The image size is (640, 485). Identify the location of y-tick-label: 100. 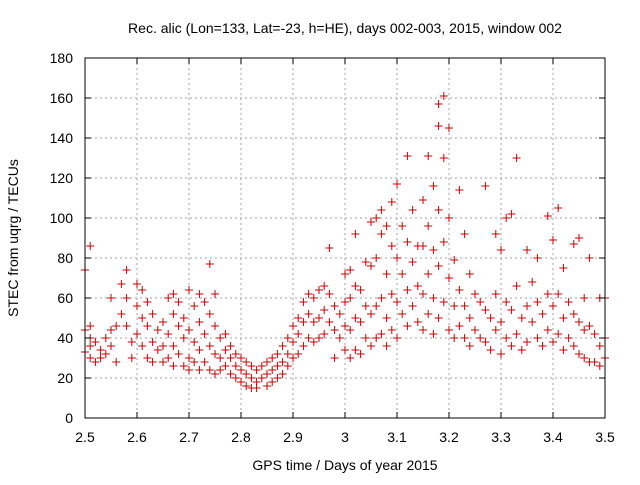
(62, 218).